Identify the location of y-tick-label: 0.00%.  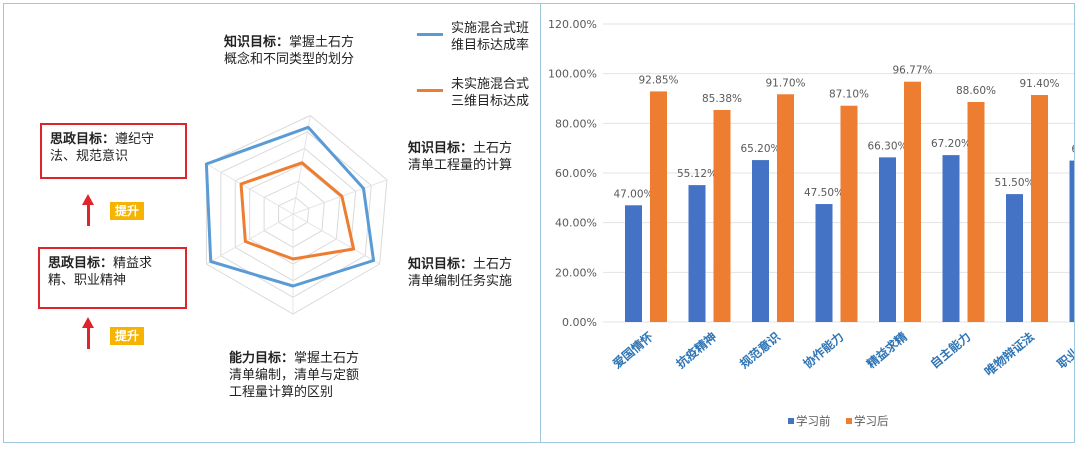
(579, 322).